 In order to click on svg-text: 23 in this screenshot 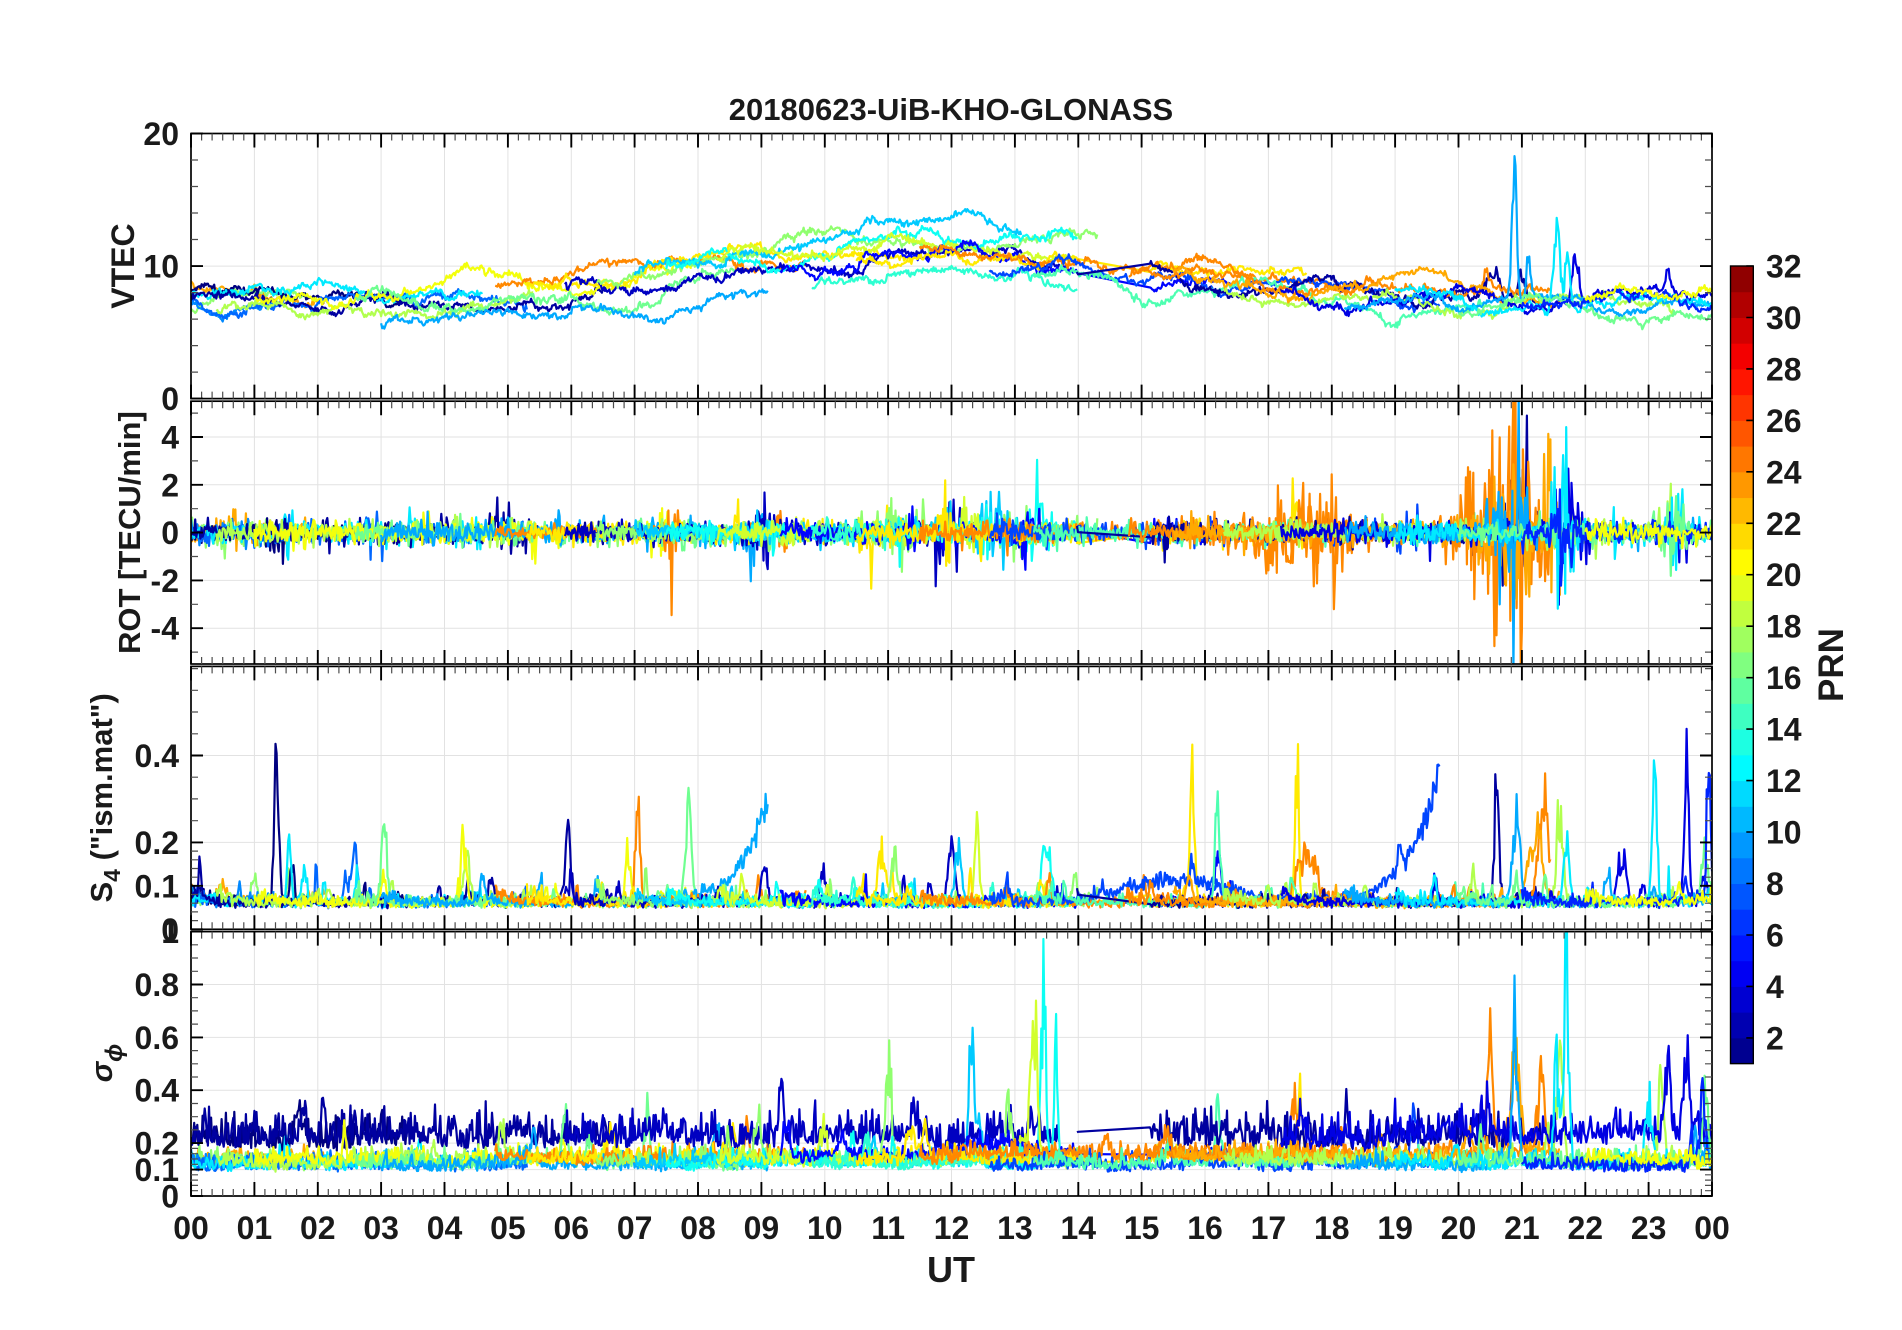, I will do `click(1649, 1228)`.